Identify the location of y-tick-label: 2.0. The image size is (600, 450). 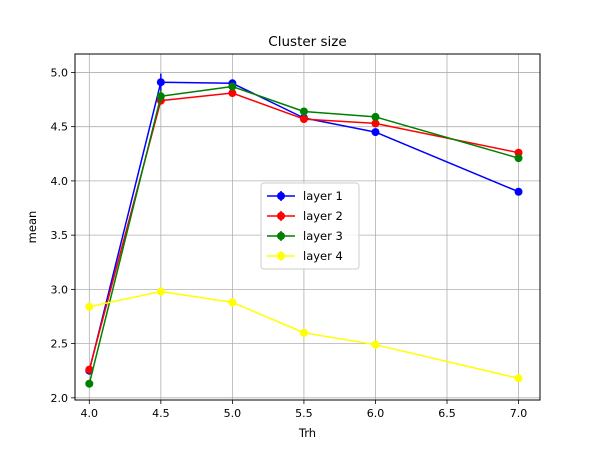
(60, 398).